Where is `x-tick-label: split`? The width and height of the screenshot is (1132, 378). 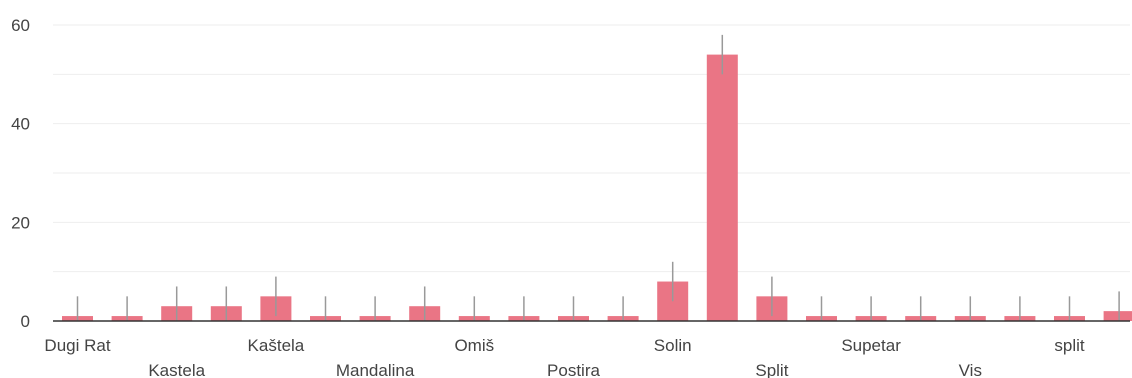
x-tick-label: split is located at coordinates (1069, 345).